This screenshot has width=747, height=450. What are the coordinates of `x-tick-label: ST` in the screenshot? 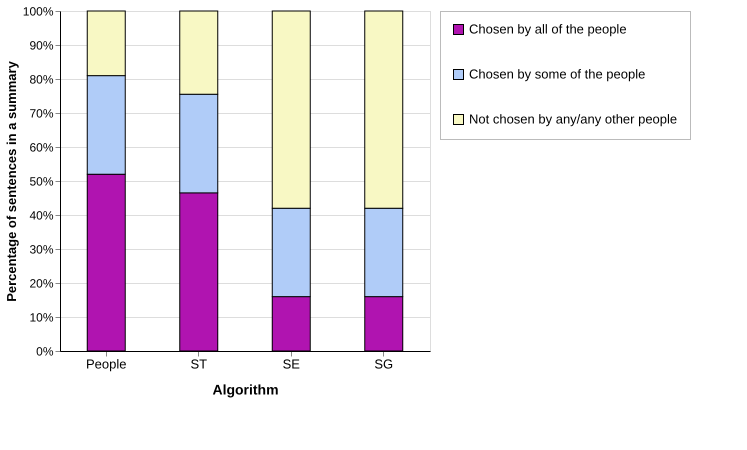 It's located at (199, 364).